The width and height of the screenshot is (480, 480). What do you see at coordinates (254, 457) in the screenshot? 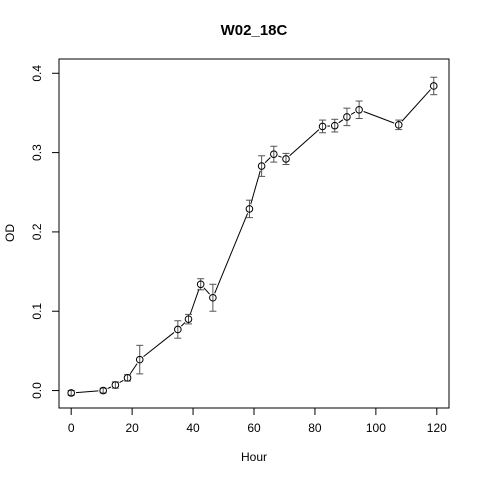
I see `x-axis-label: Hour` at bounding box center [254, 457].